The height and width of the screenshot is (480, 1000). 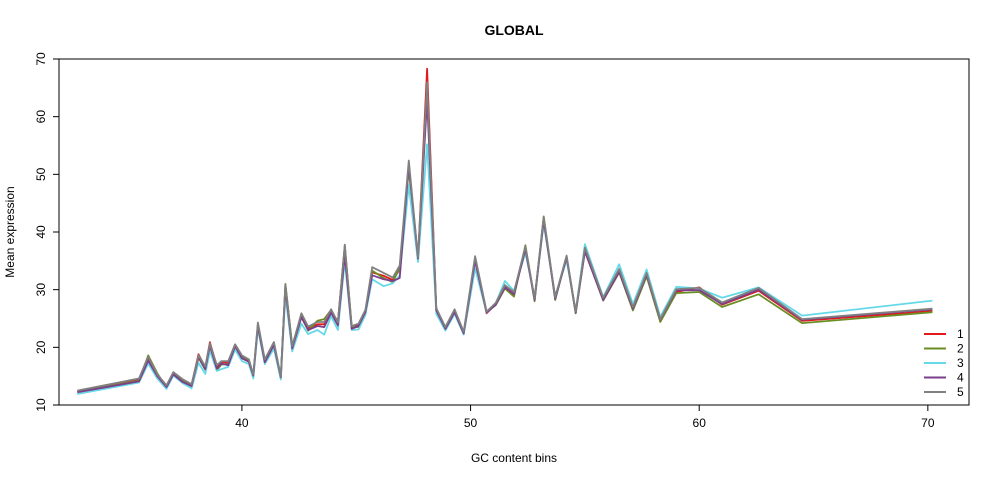 I want to click on y-tick-label: 70, so click(x=41, y=59).